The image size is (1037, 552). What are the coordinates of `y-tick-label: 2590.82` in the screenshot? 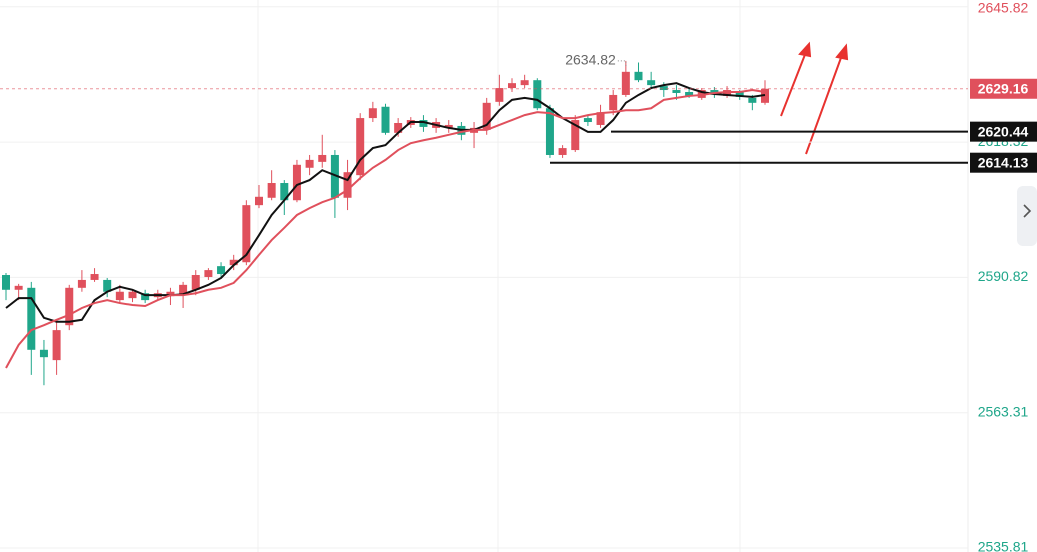 It's located at (1003, 276).